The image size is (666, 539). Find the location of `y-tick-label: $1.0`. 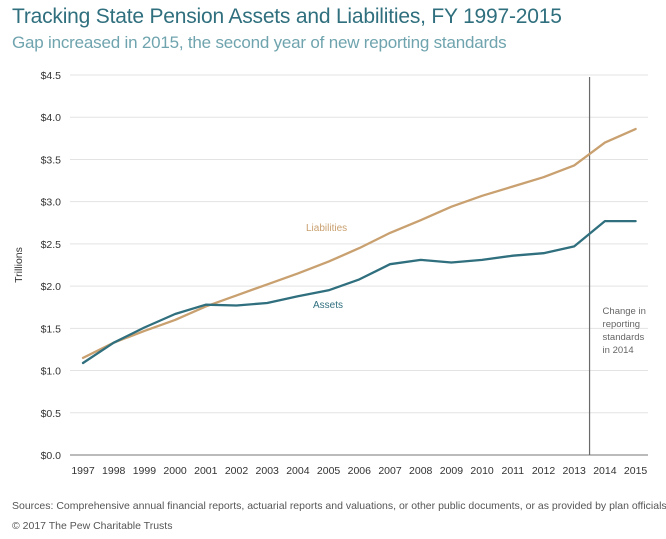

y-tick-label: $1.0 is located at coordinates (51, 372).